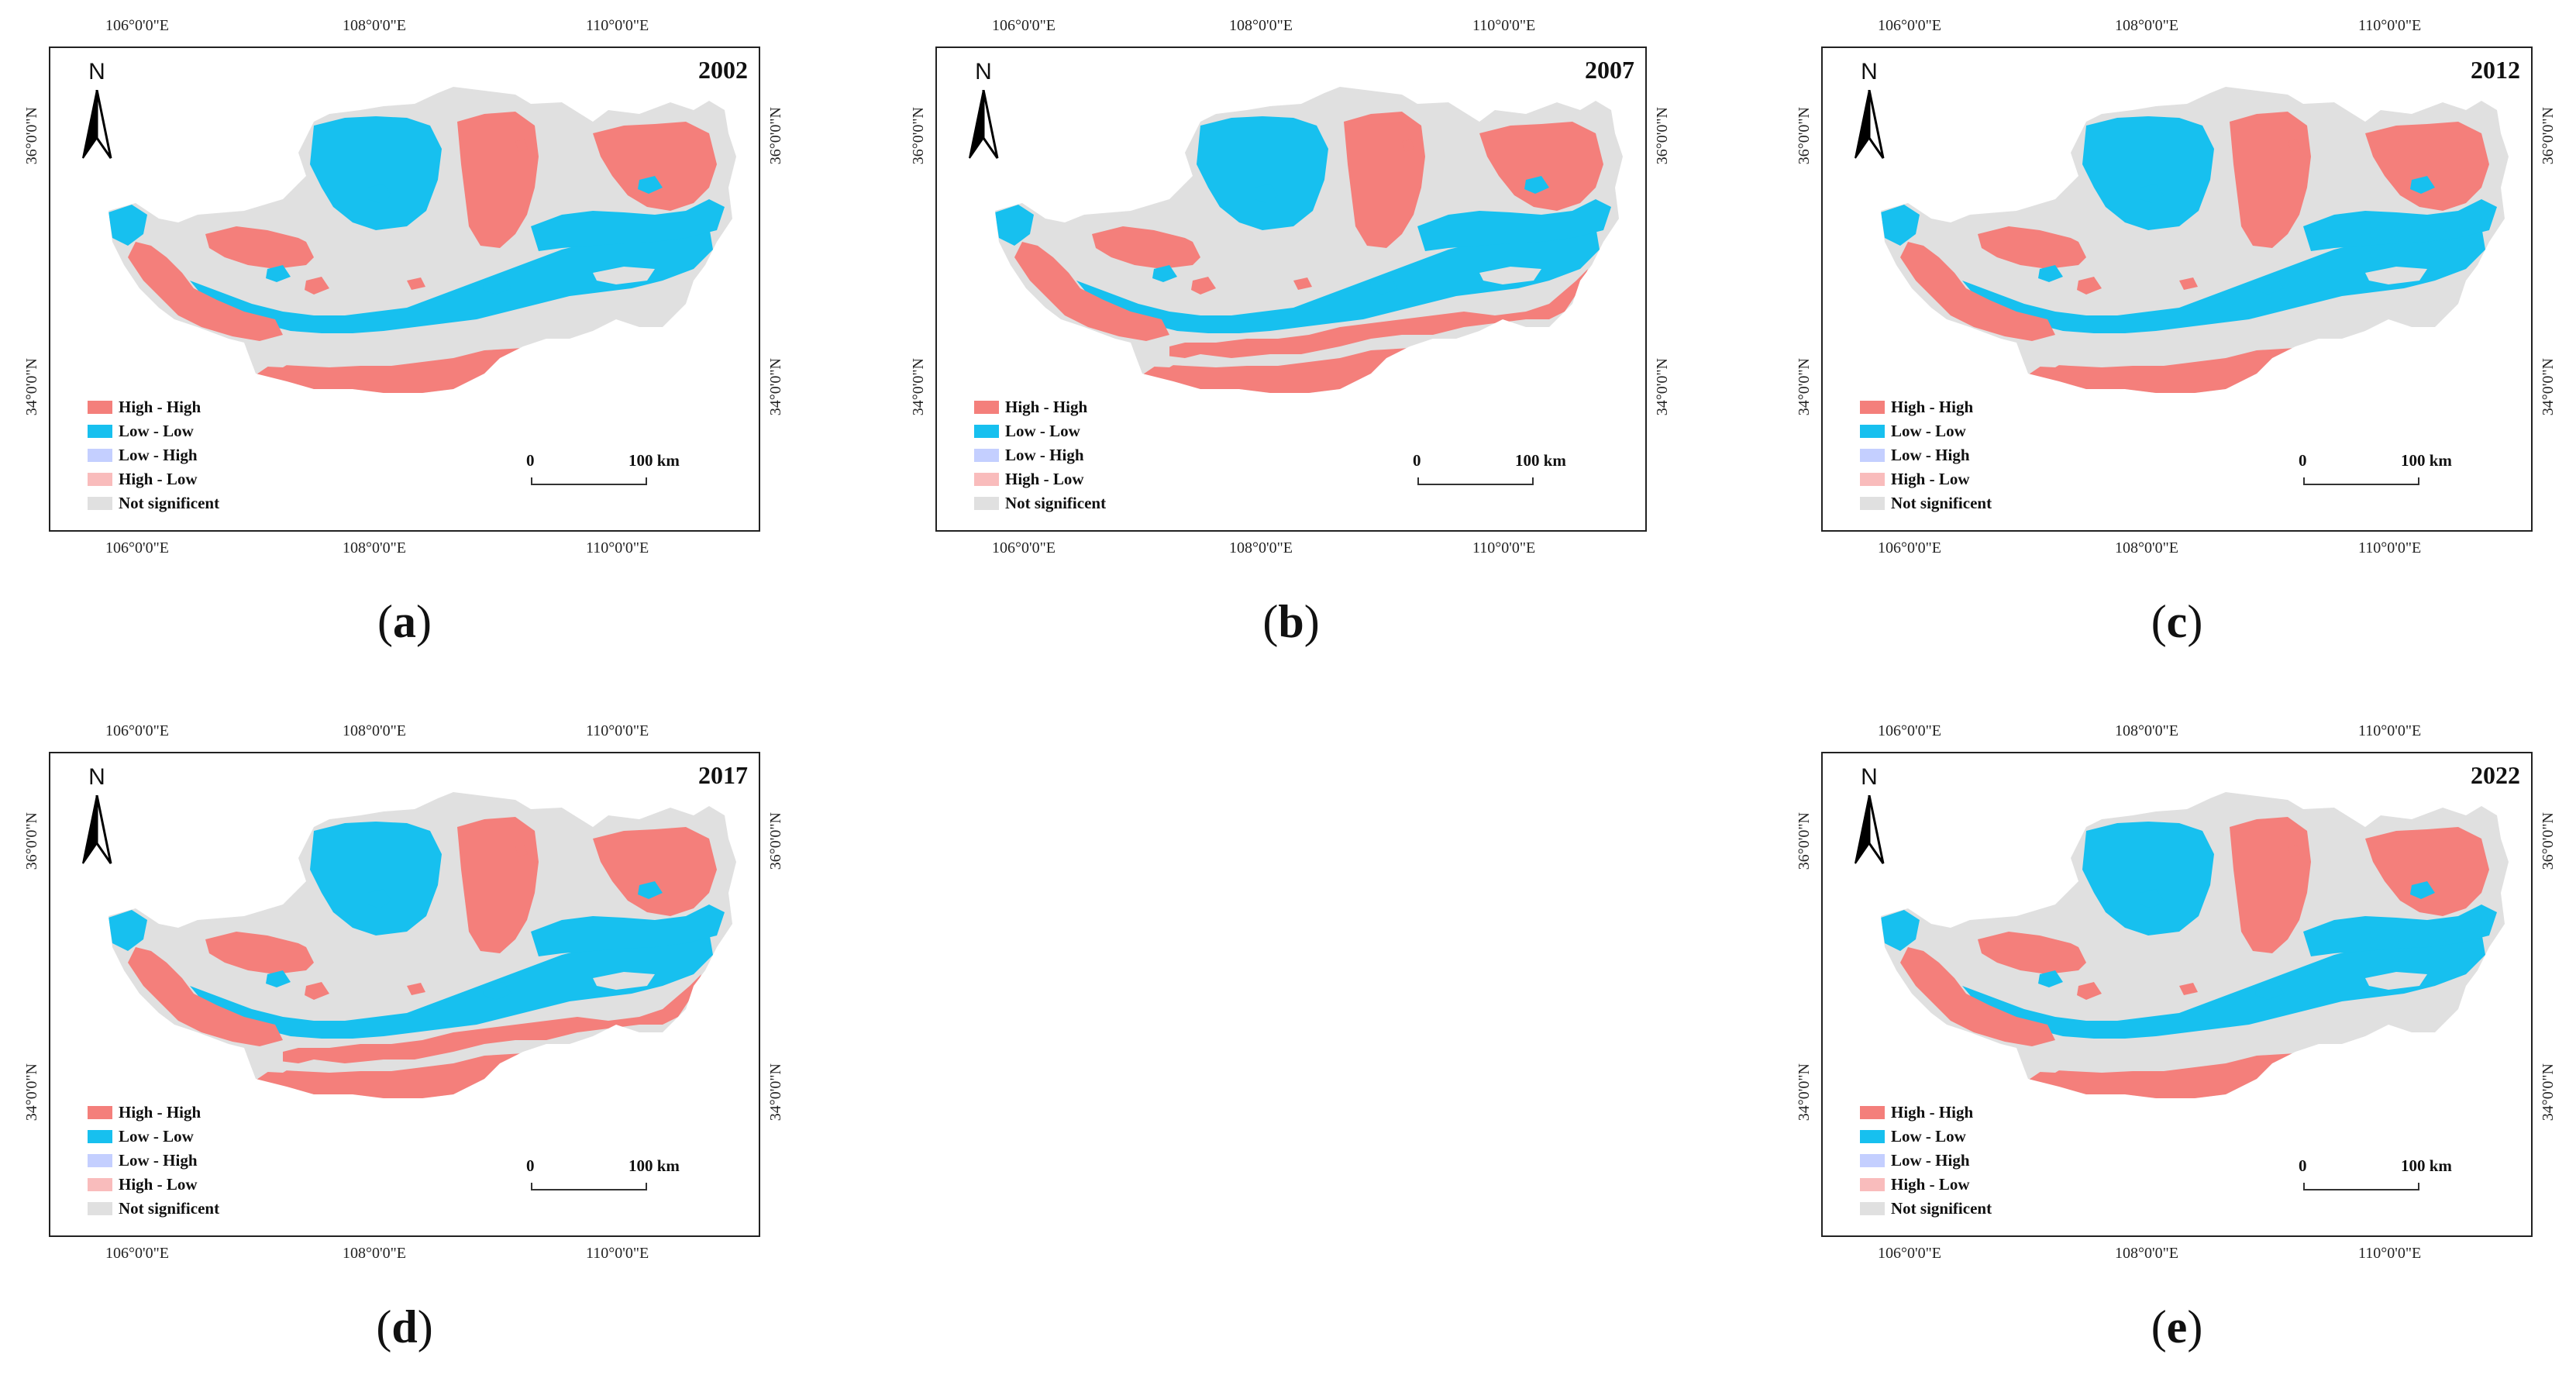  What do you see at coordinates (1870, 829) in the screenshot?
I see `north-arrow-icon` at bounding box center [1870, 829].